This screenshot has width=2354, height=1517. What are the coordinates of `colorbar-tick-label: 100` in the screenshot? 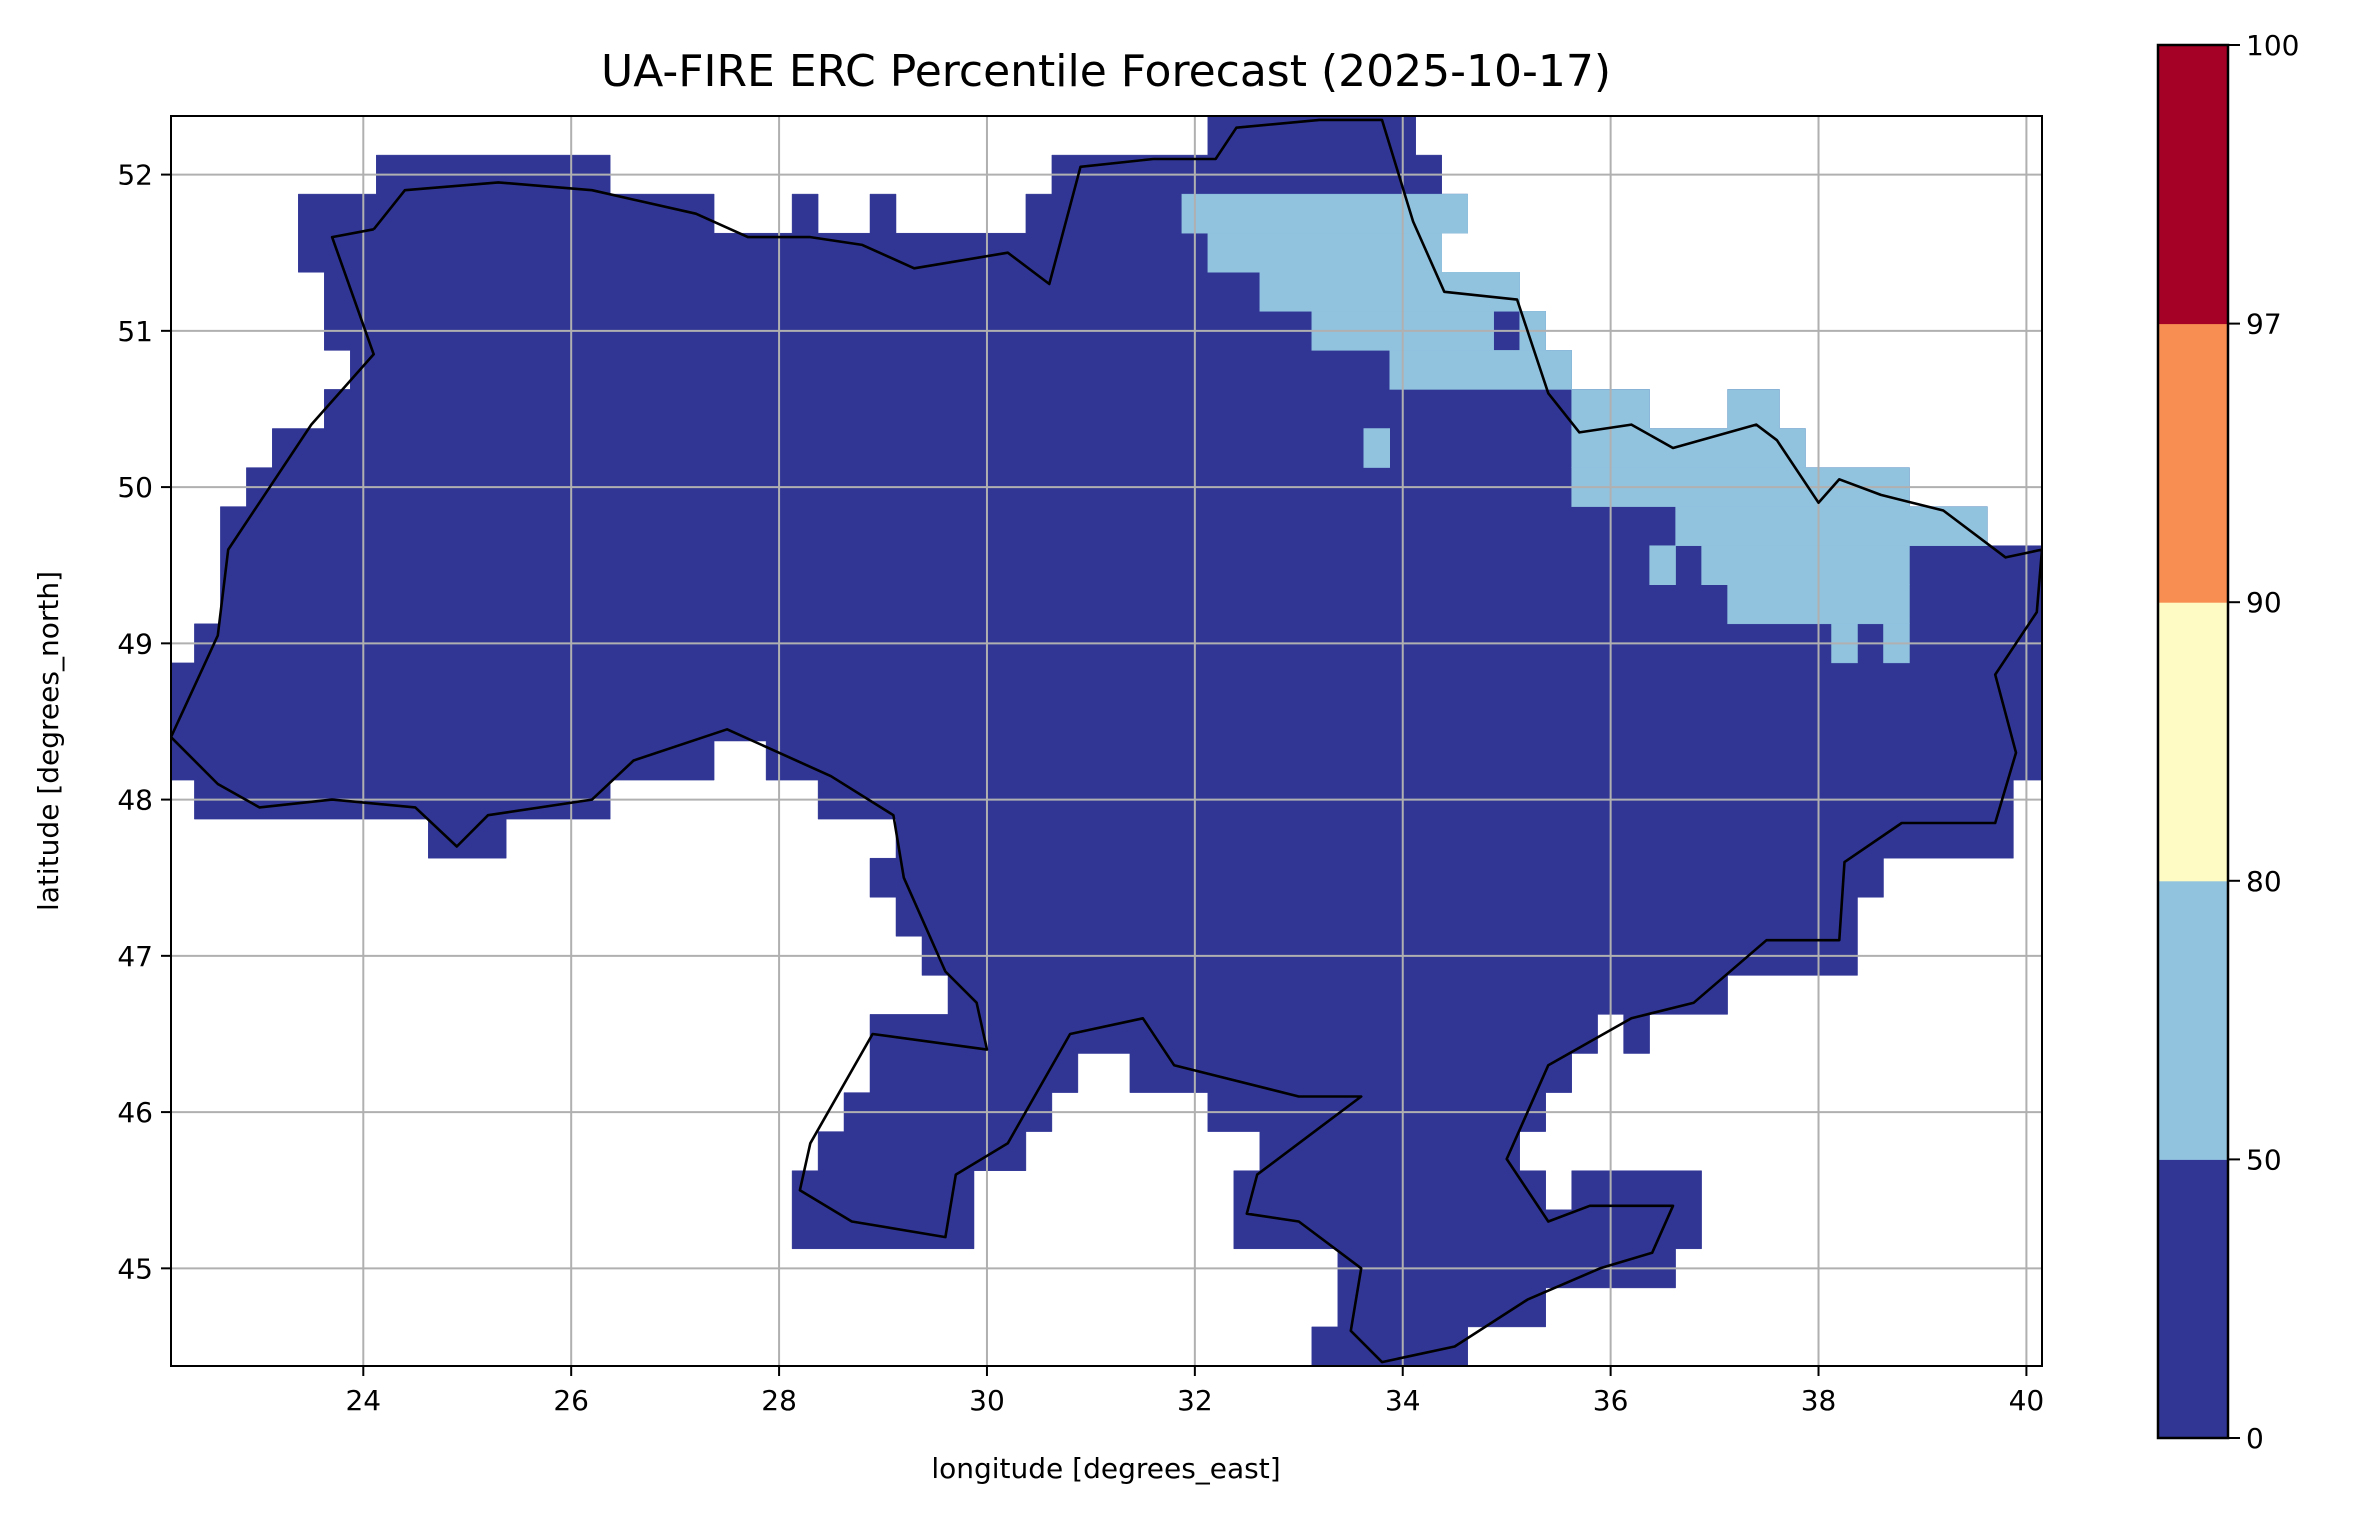 It's located at (2272, 45).